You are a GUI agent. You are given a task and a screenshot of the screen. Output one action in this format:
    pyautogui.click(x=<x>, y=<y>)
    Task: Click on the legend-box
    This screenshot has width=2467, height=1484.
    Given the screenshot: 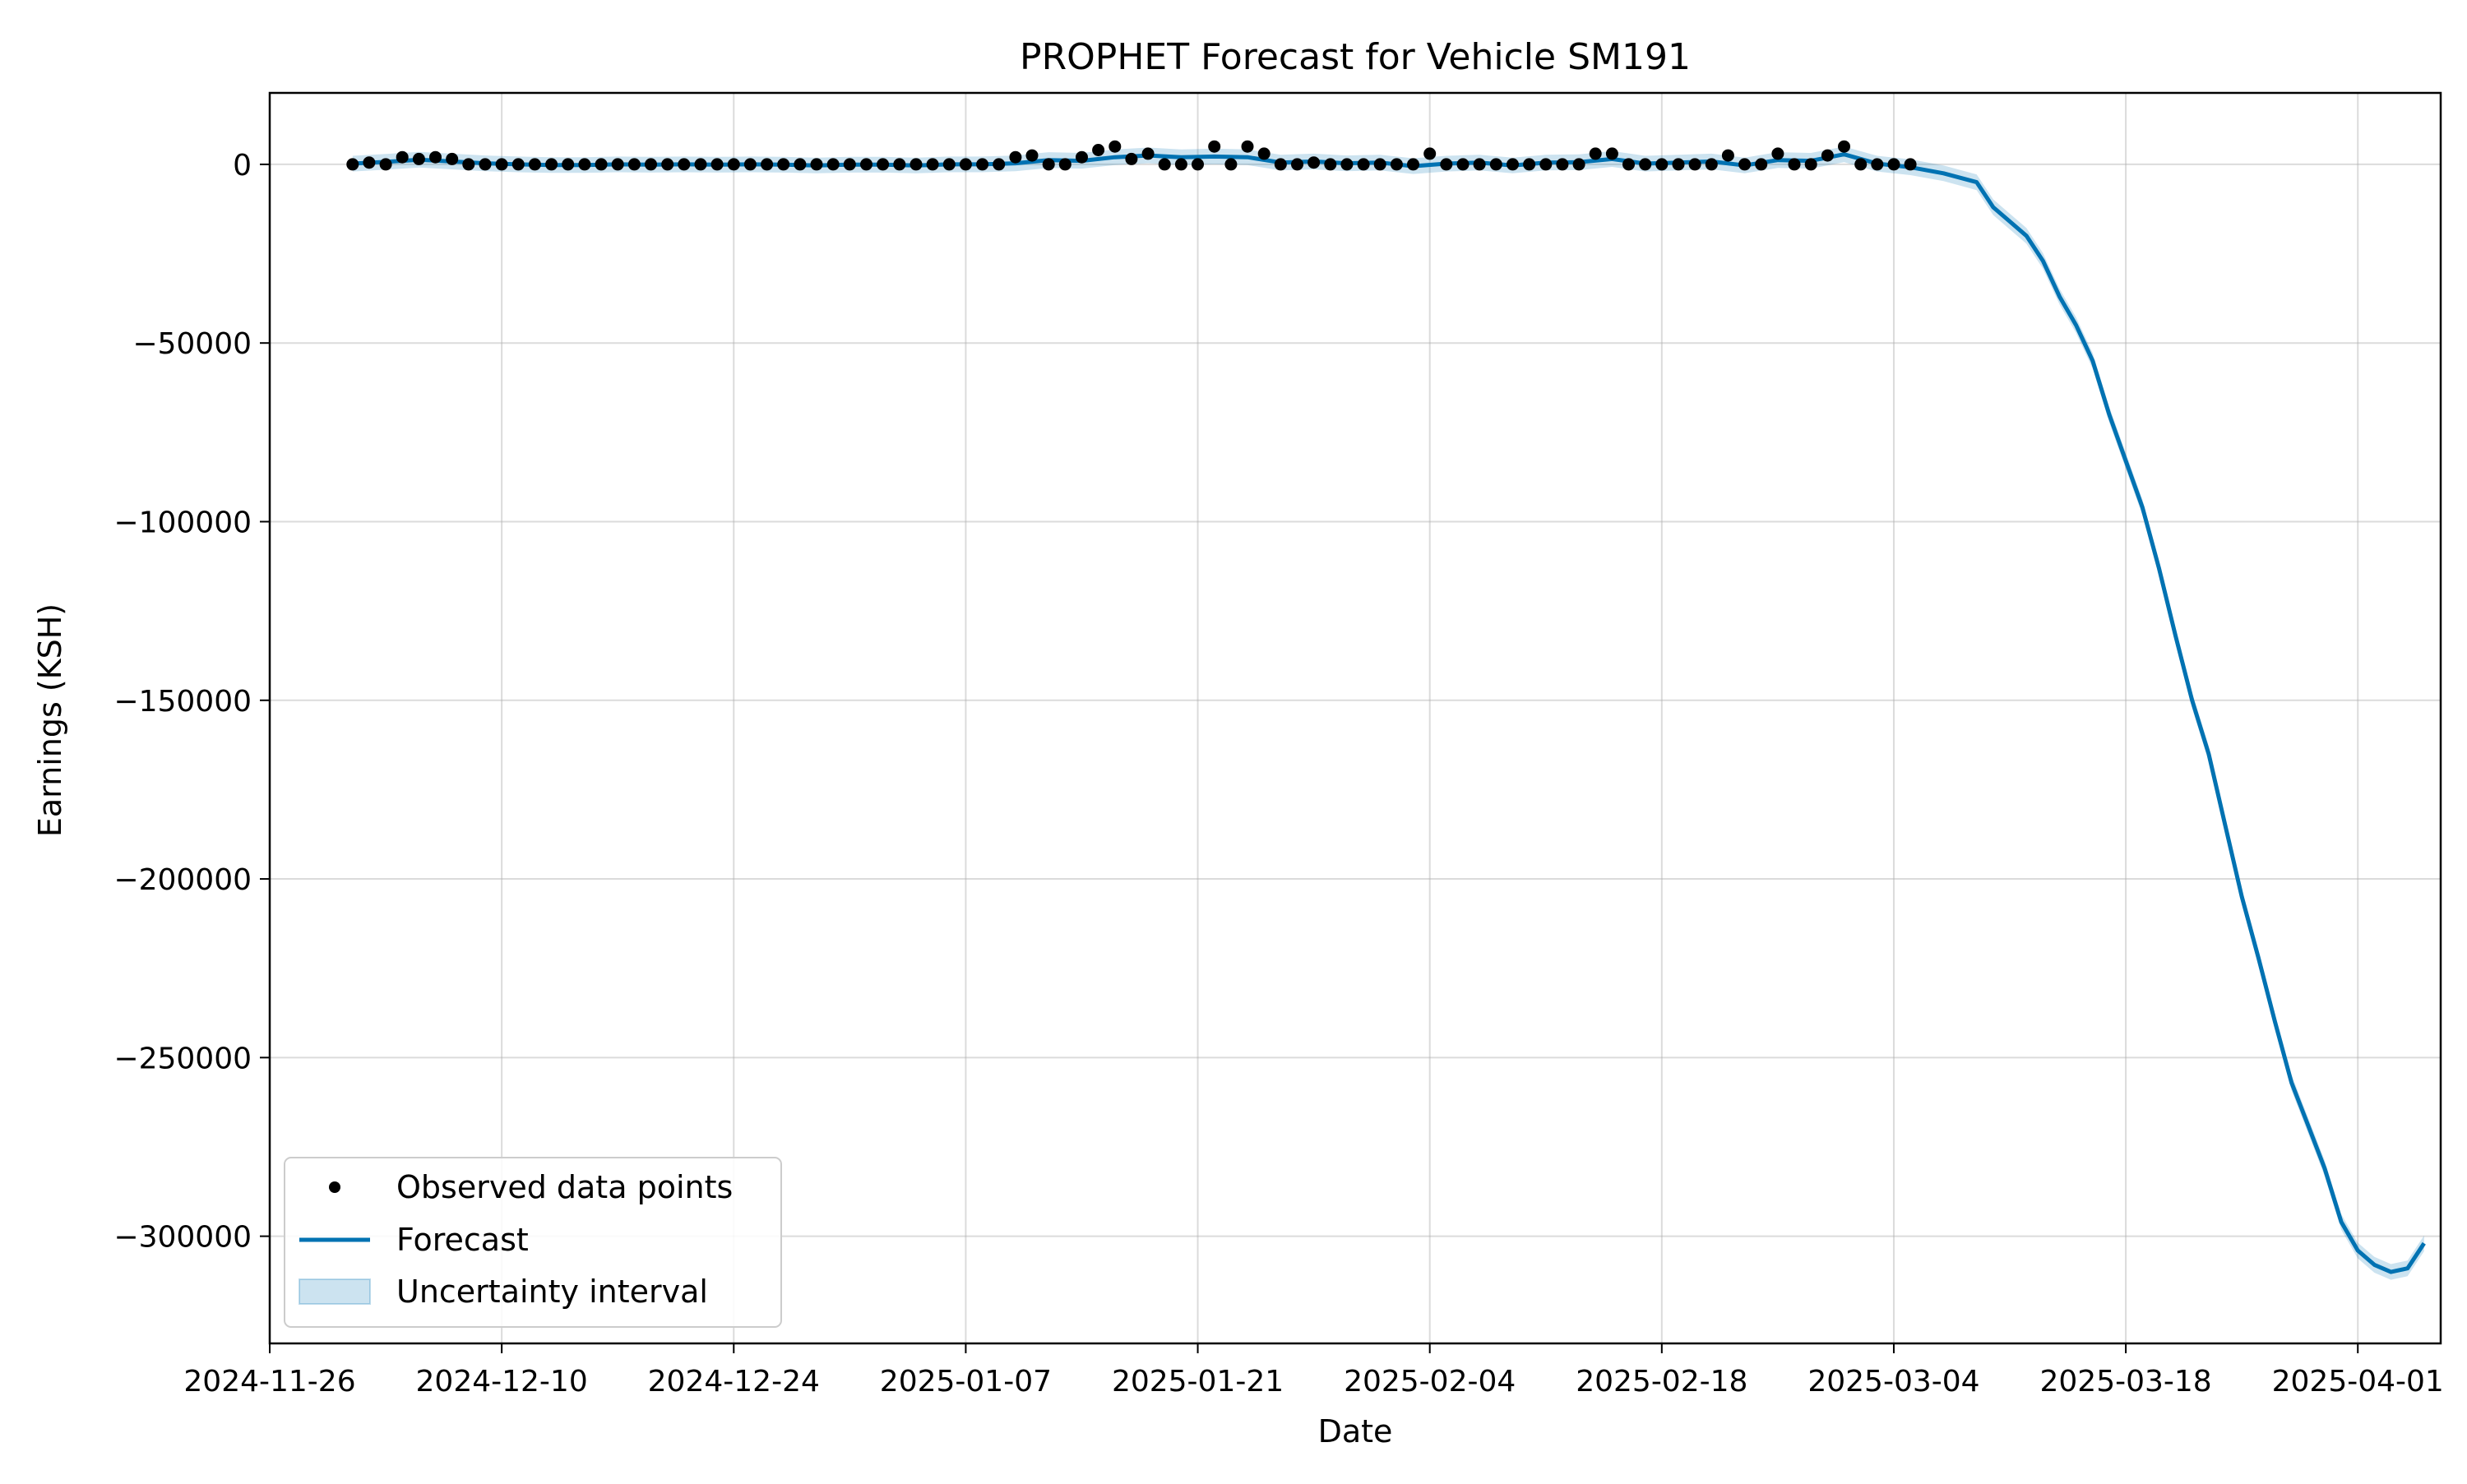 What is the action you would take?
    pyautogui.click(x=533, y=1242)
    